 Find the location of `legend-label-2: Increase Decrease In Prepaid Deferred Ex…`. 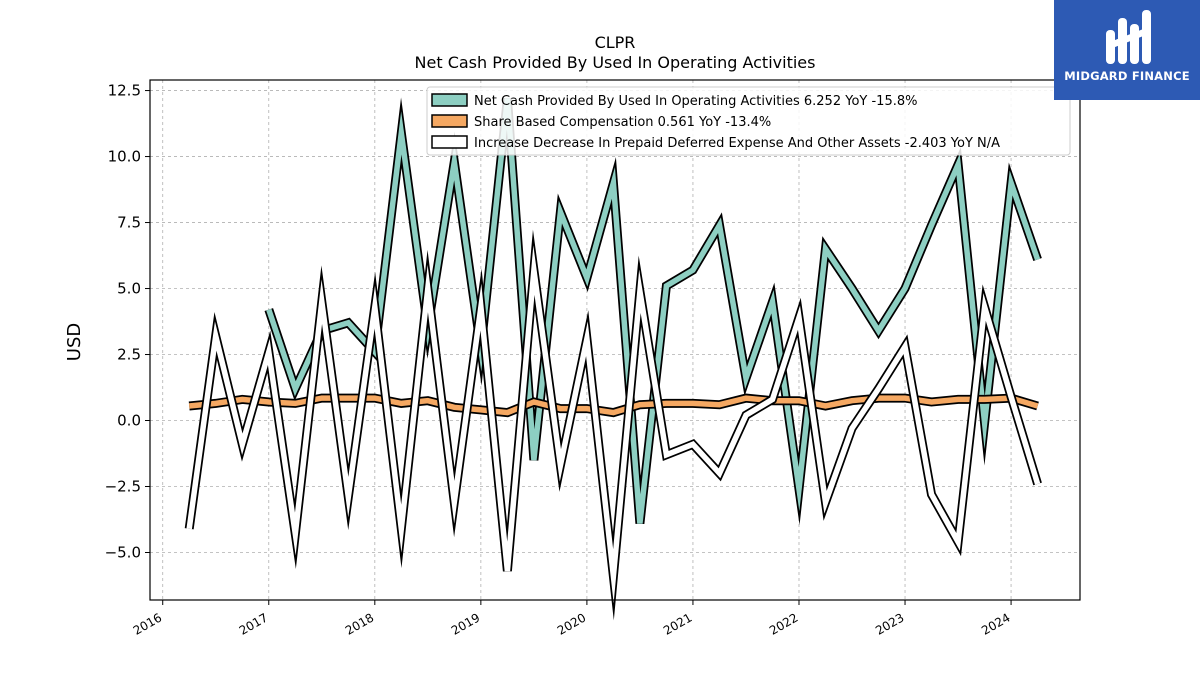

legend-label-2: Increase Decrease In Prepaid Deferred Ex… is located at coordinates (737, 143).